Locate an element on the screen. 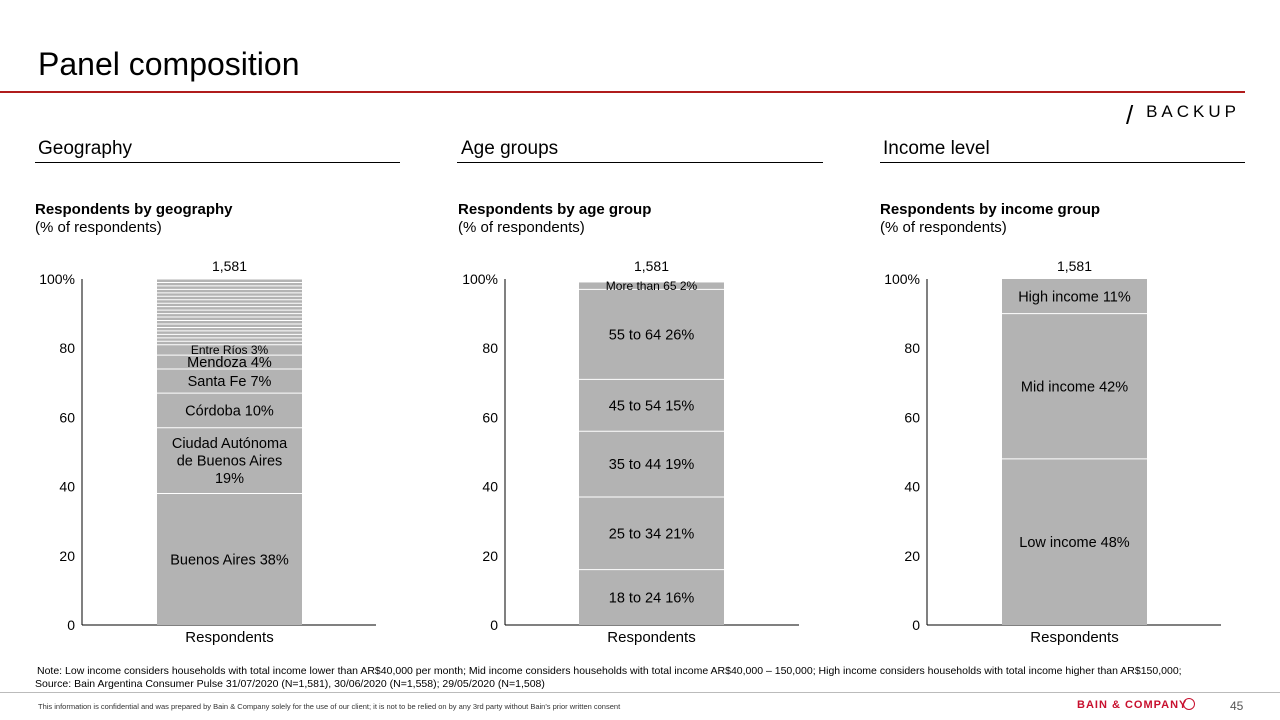 Image resolution: width=1280 pixels, height=720 pixels. panel-rule-geography is located at coordinates (217, 162).